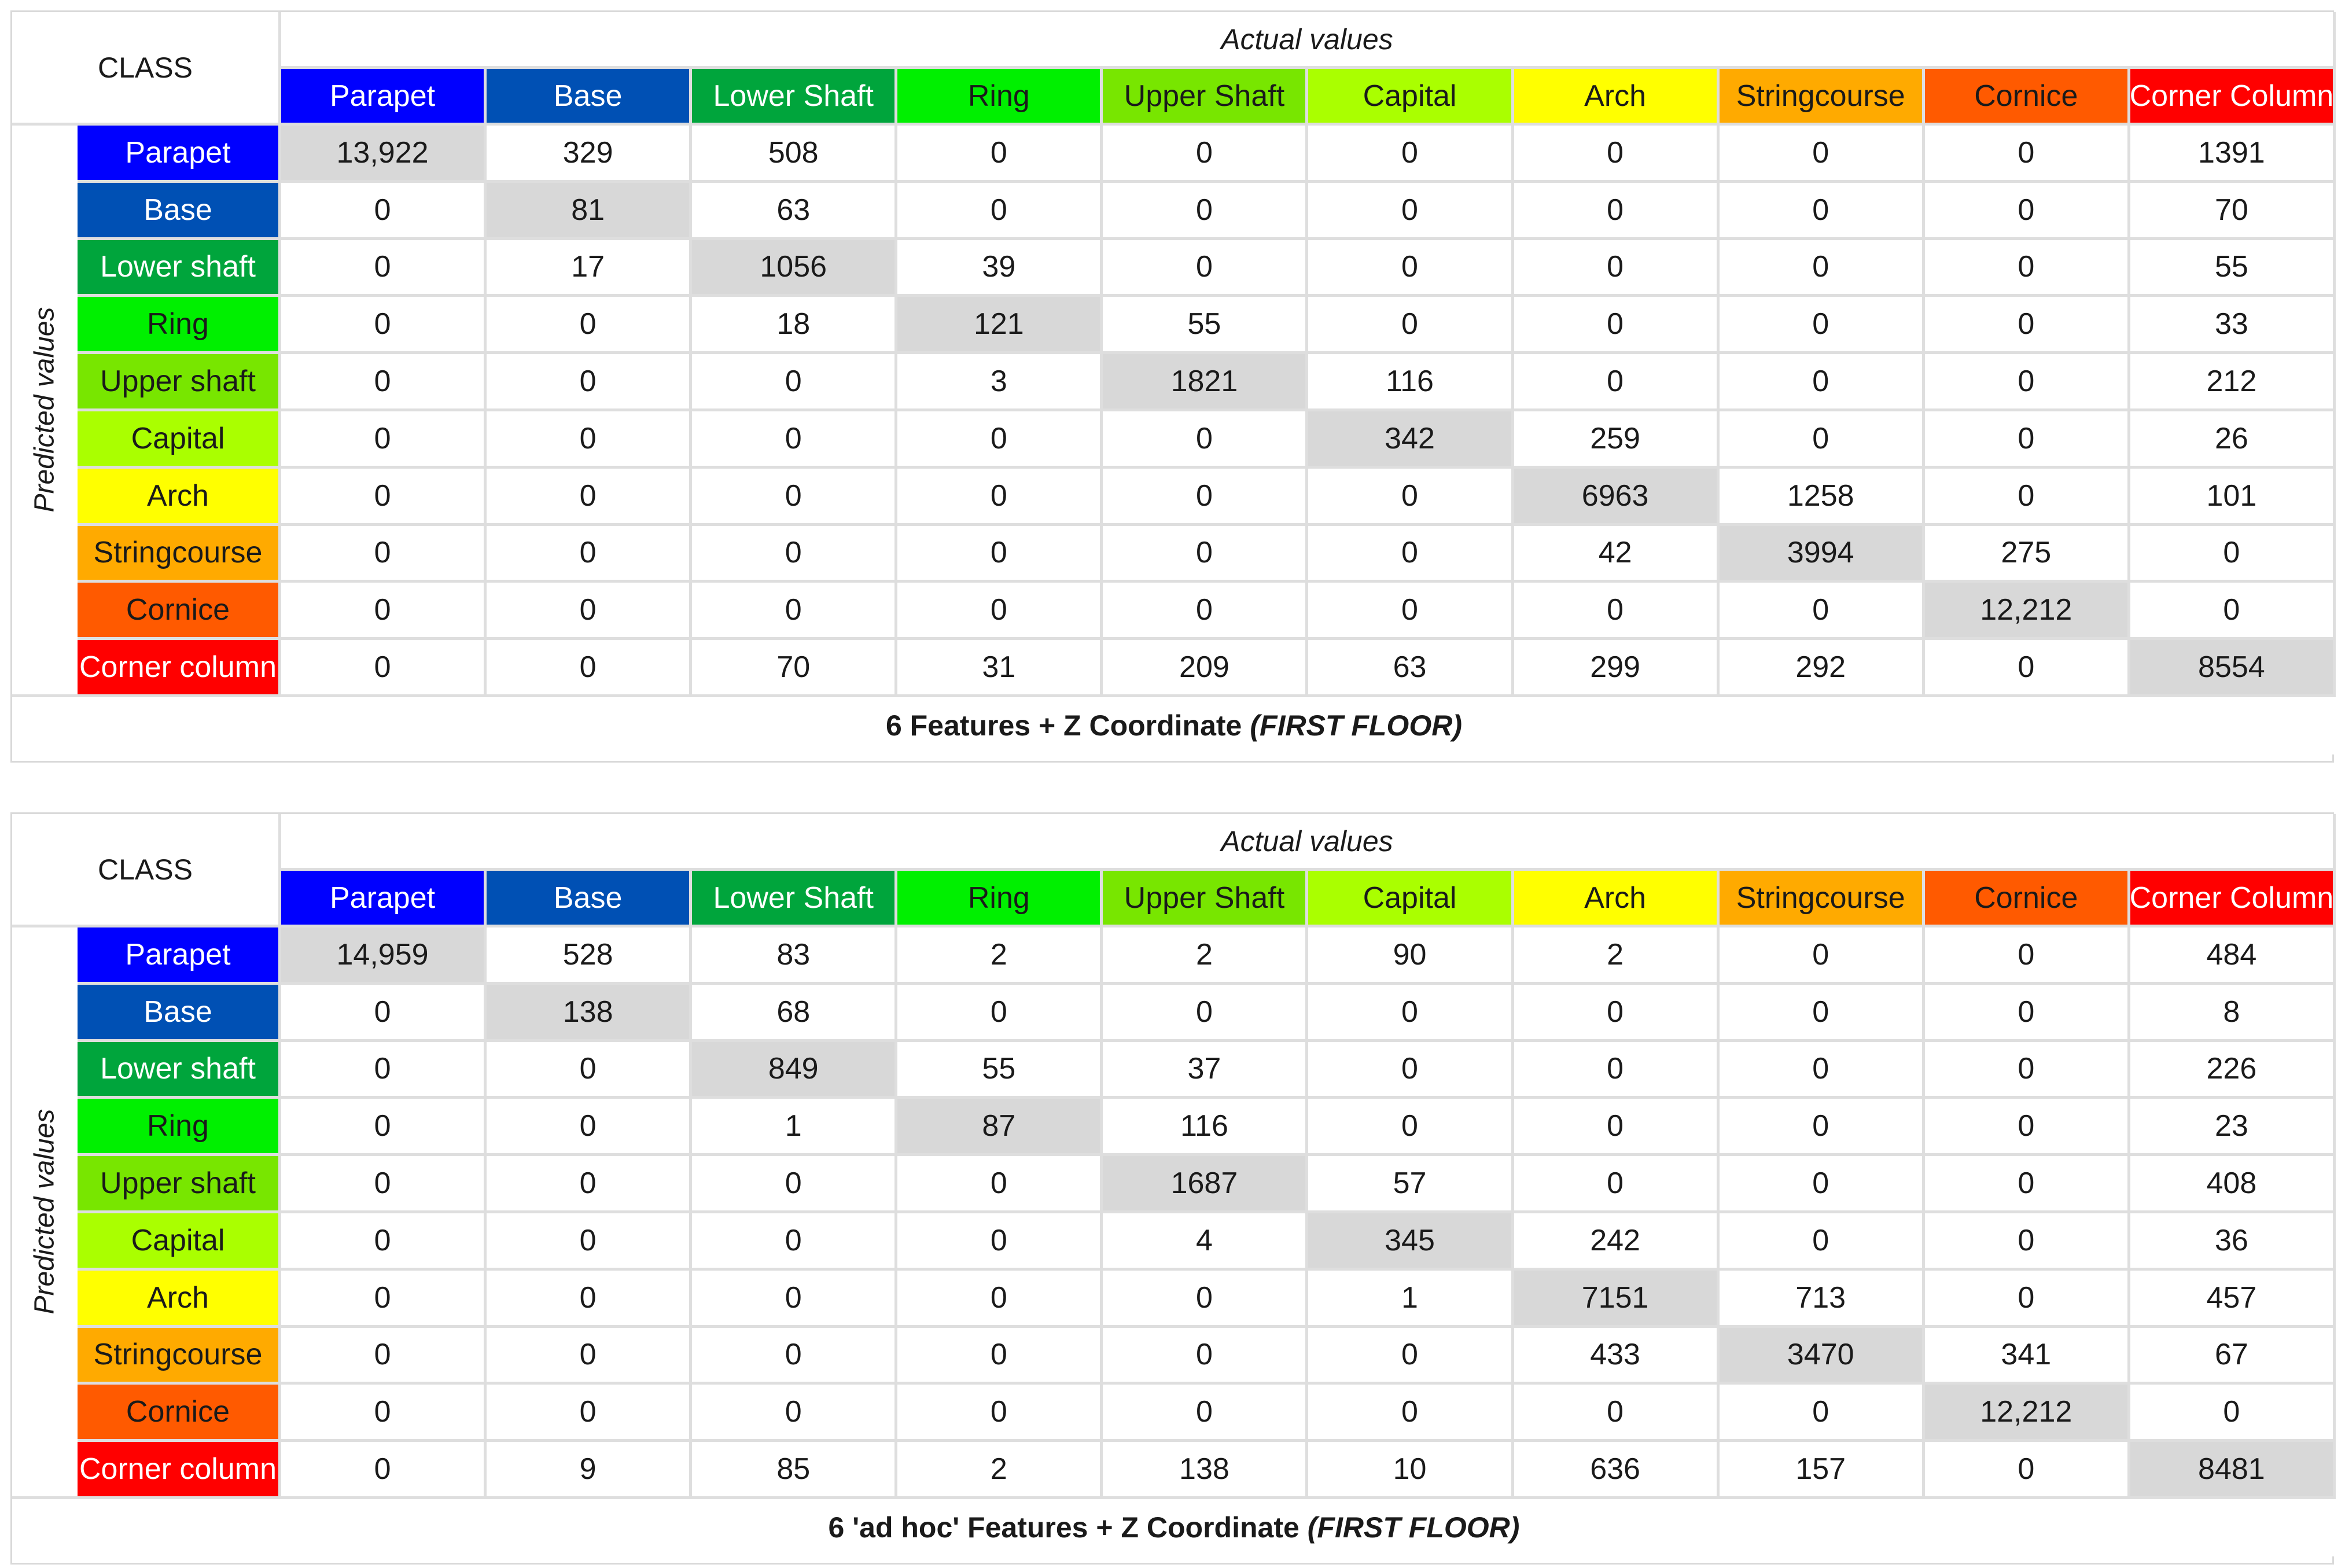 Image resolution: width=2345 pixels, height=1568 pixels. Describe the element at coordinates (1411, 1185) in the screenshot. I see `matrix-cell: 57` at that location.